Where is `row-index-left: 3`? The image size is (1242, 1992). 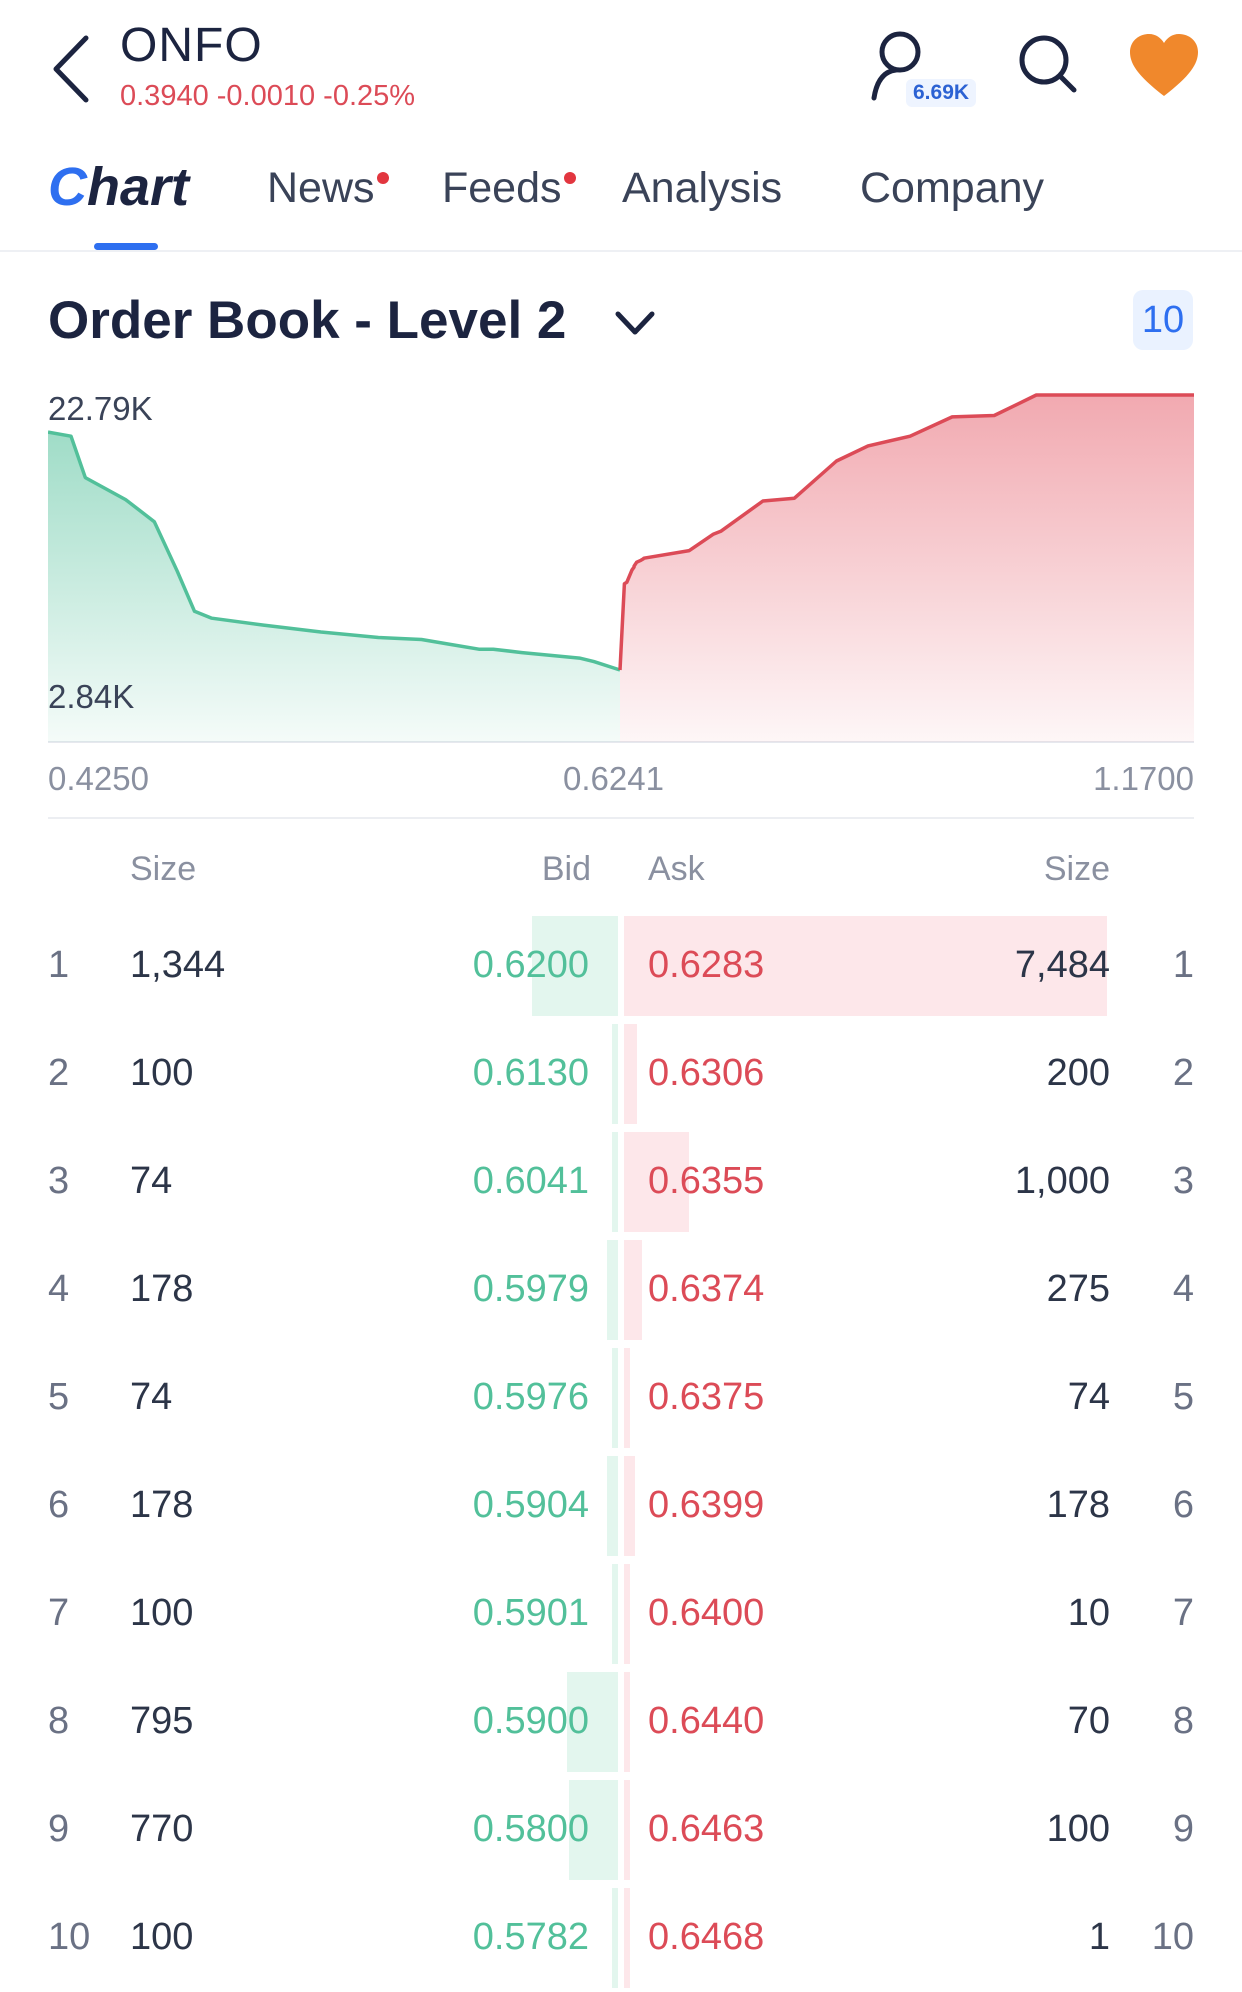
row-index-left: 3 is located at coordinates (59, 1181).